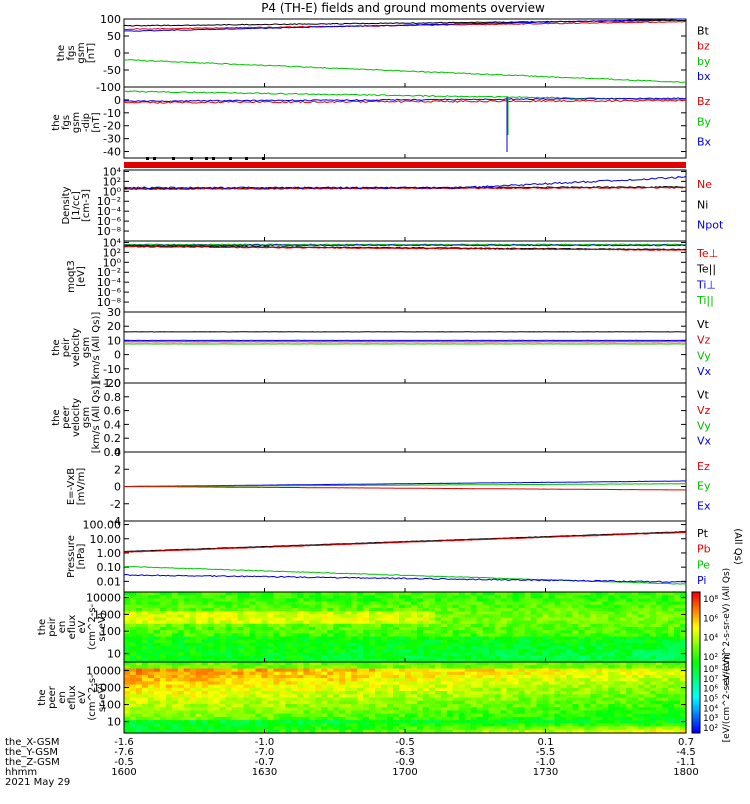 The height and width of the screenshot is (804, 750). Describe the element at coordinates (112, 70) in the screenshot. I see `y-tick-label: -50` at that location.